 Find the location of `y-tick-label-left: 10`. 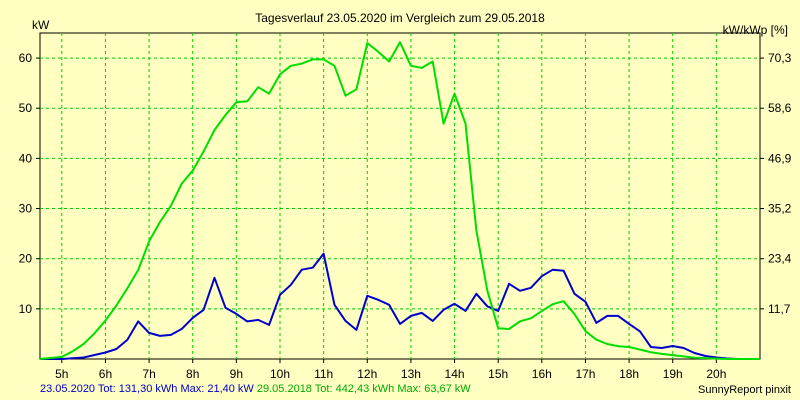

y-tick-label-left: 10 is located at coordinates (26, 309).